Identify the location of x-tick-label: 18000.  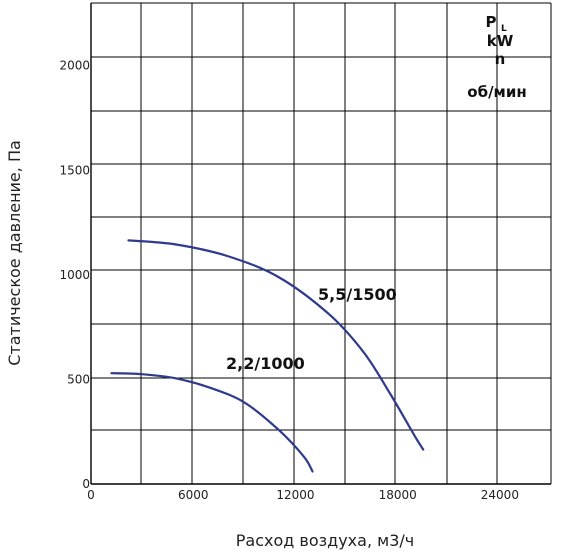
(398, 495).